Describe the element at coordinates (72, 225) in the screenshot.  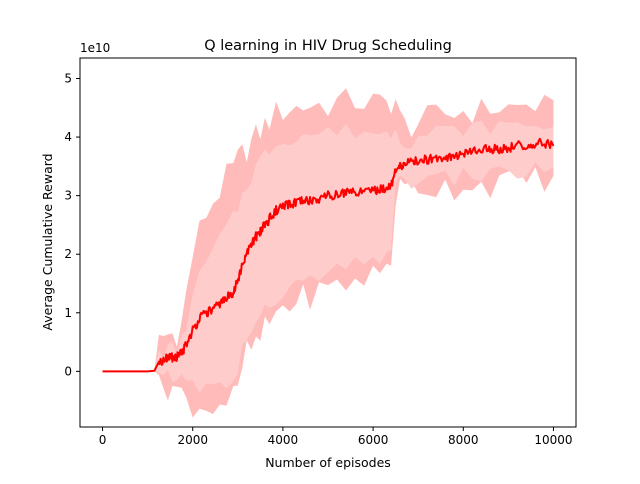
I see `y-axis-ticks: 0 1 2 3 4 5` at that location.